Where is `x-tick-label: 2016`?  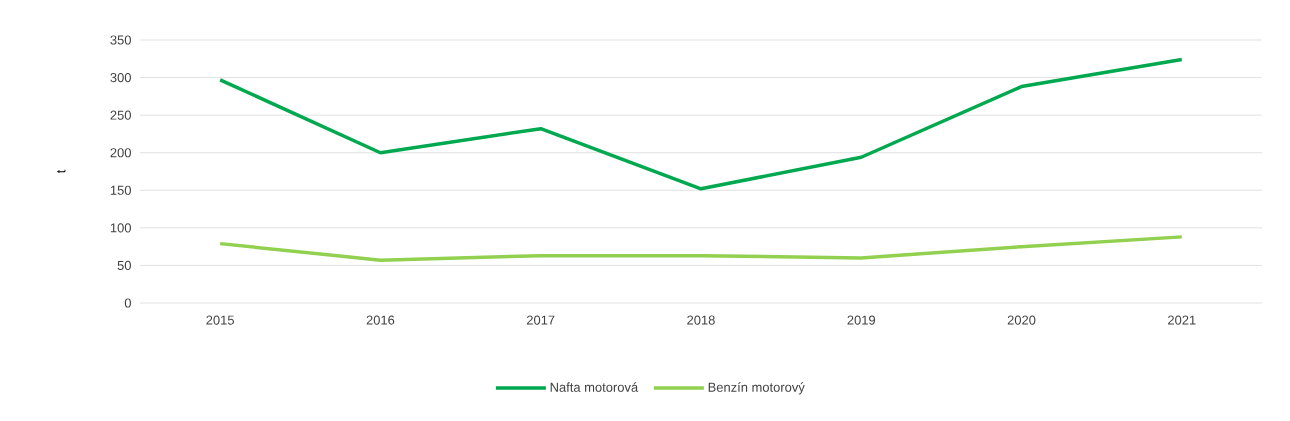
x-tick-label: 2016 is located at coordinates (380, 320).